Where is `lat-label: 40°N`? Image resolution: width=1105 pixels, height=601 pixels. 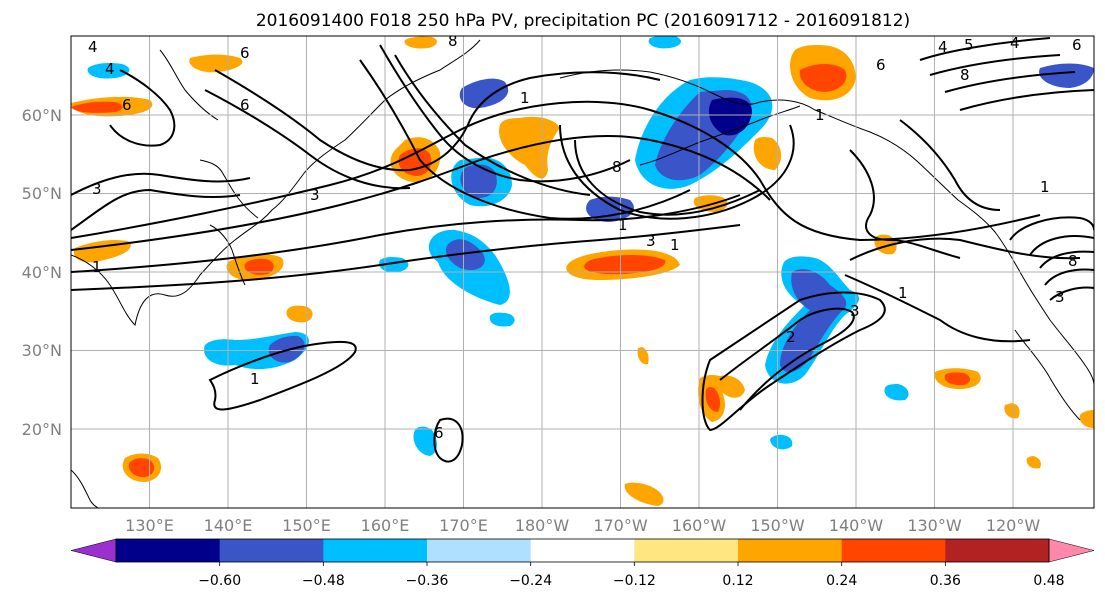
lat-label: 40°N is located at coordinates (42, 272).